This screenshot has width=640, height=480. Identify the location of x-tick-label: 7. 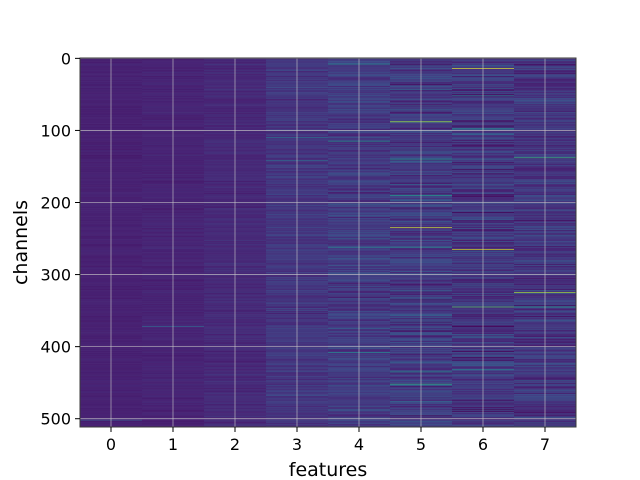
(545, 444).